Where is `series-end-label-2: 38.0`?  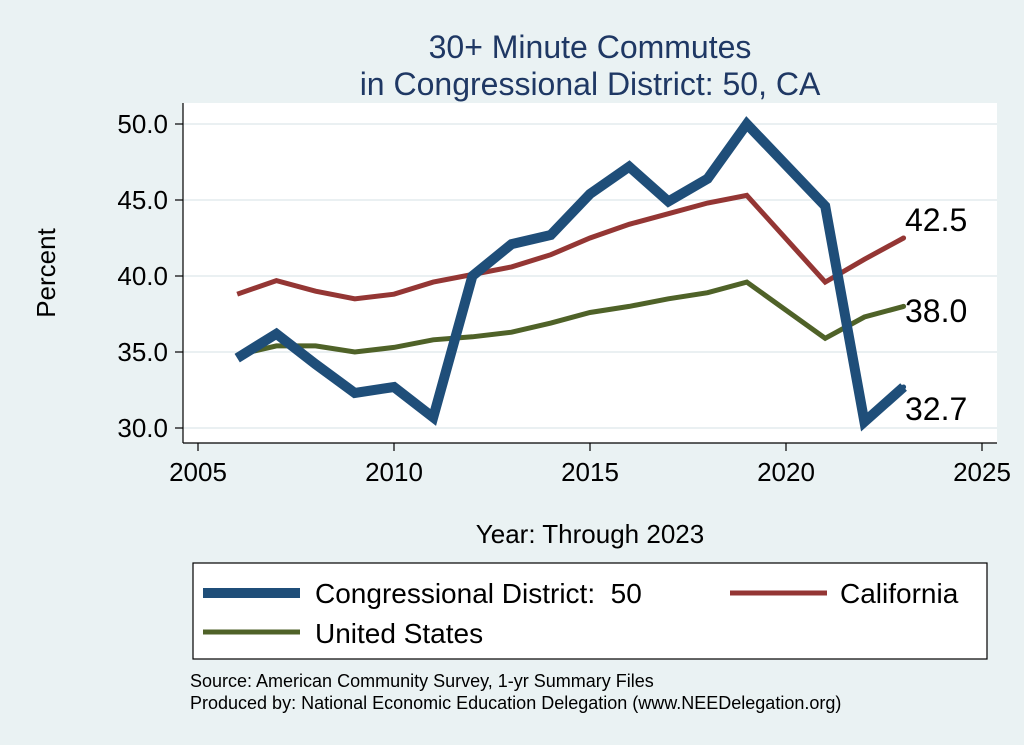 series-end-label-2: 38.0 is located at coordinates (936, 311).